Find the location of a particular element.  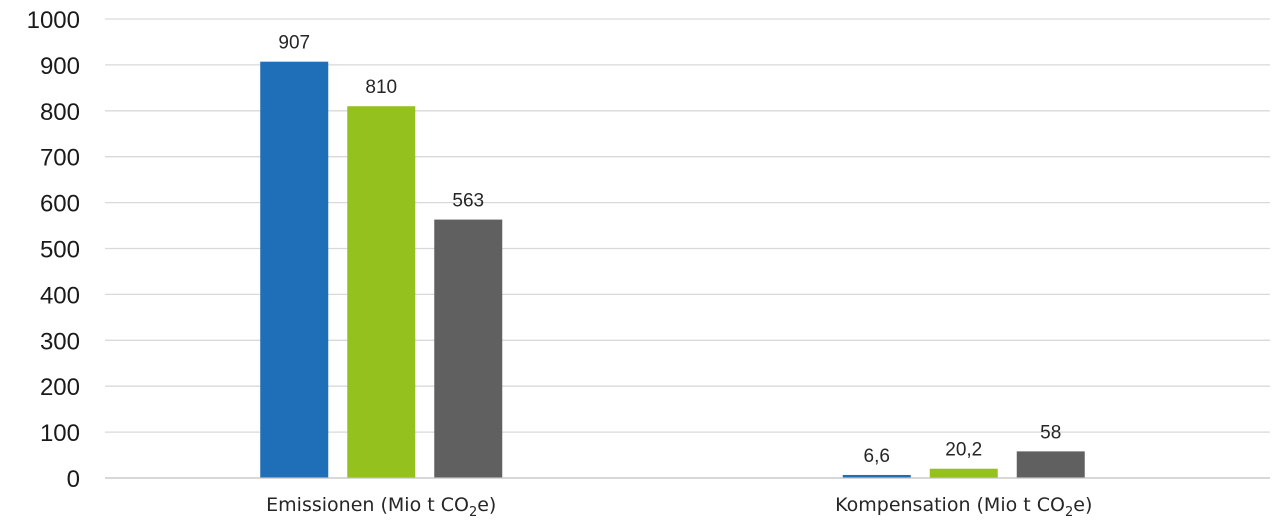

category-label: Emissionen (Mio t CO2e) is located at coordinates (381, 507).